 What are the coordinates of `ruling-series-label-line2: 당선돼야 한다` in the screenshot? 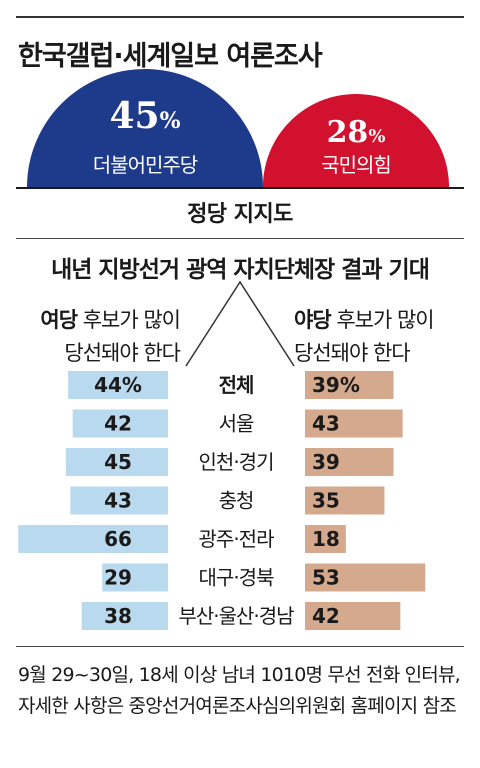 It's located at (122, 353).